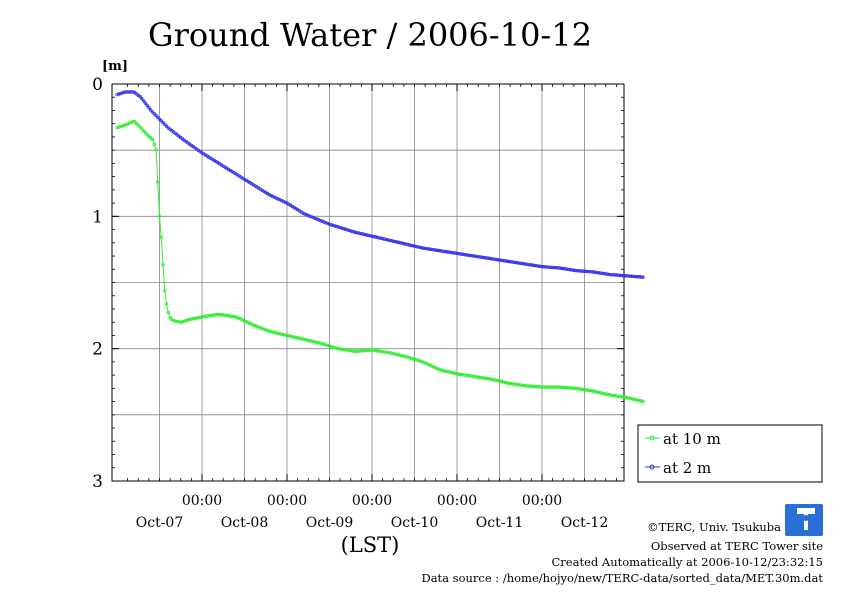 The height and width of the screenshot is (595, 842). Describe the element at coordinates (115, 66) in the screenshot. I see `y-axis-unit: [m]` at that location.